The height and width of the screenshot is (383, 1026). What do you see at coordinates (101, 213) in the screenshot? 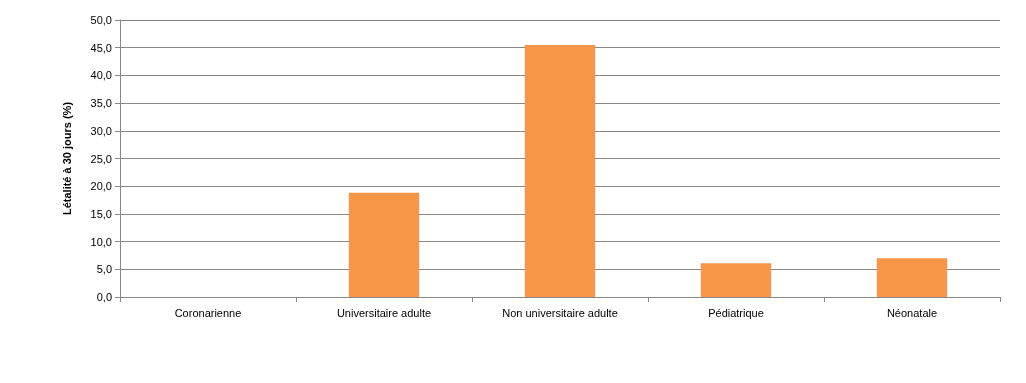
I see `y-tick-label: 15,0` at bounding box center [101, 213].